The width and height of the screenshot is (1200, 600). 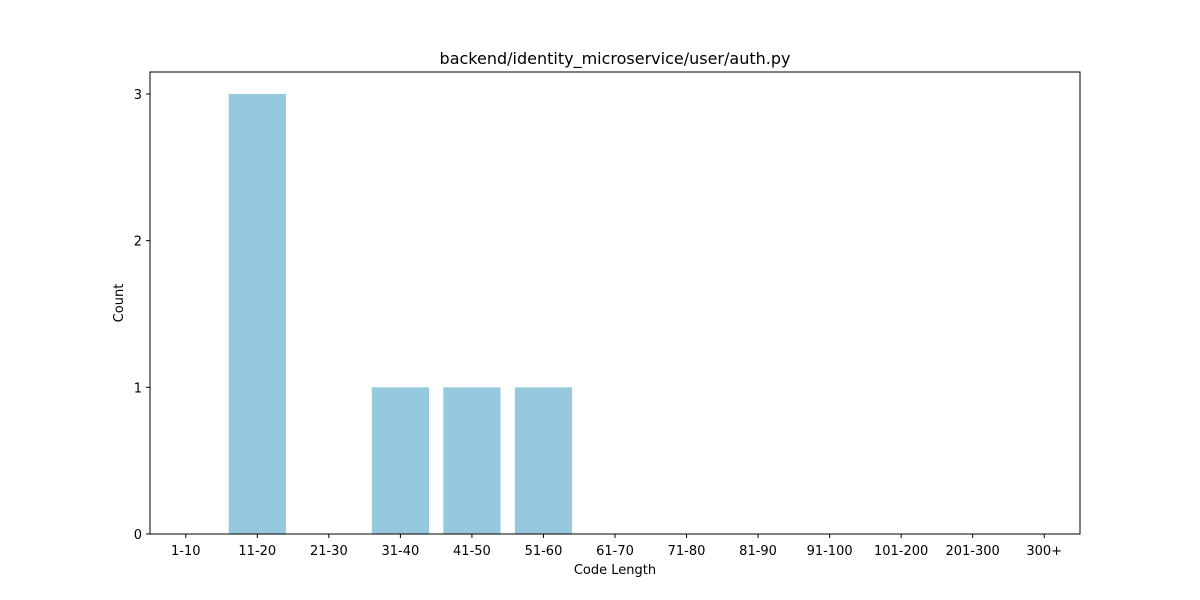 What do you see at coordinates (544, 551) in the screenshot?
I see `x-tick-label: 51-60` at bounding box center [544, 551].